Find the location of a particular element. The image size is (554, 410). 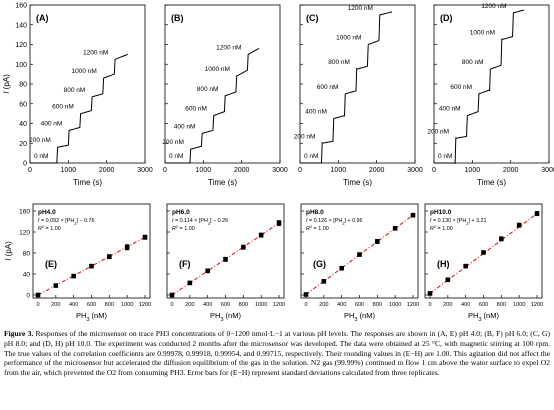

panel-label: (A) is located at coordinates (42, 18).